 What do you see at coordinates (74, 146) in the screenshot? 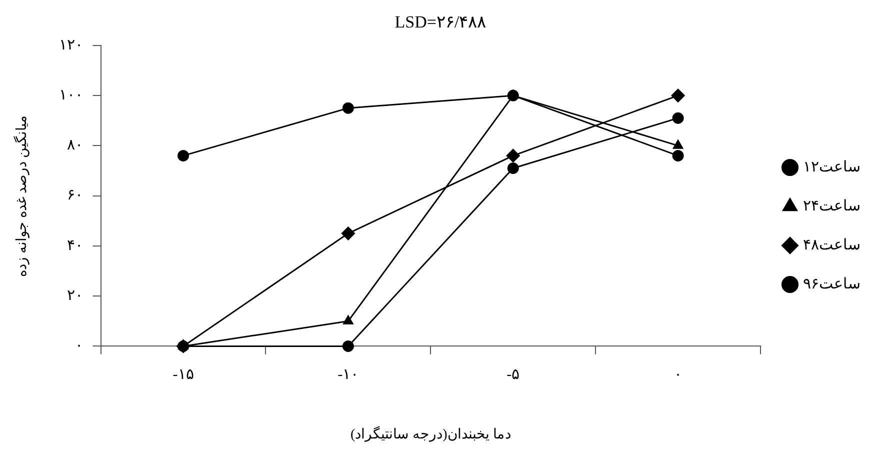
I see `y-tick-label: ۸۰` at bounding box center [74, 146].